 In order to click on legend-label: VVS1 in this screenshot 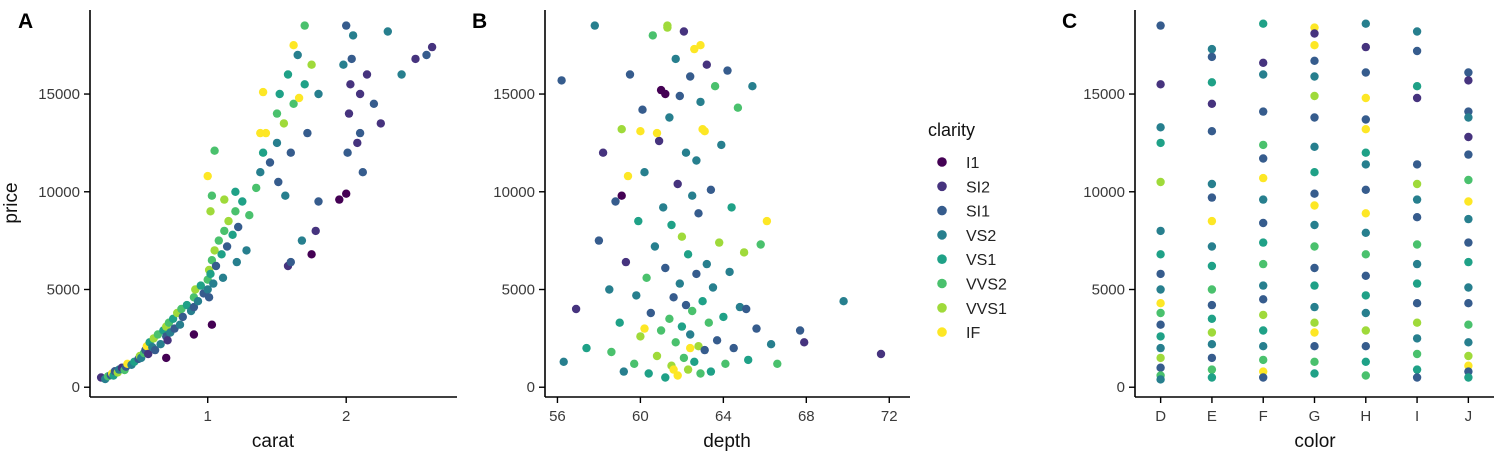, I will do `click(986, 309)`.